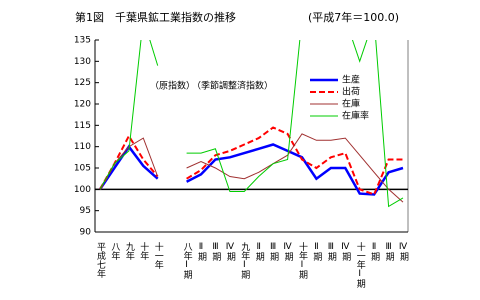 The image size is (480, 300). I want to click on x-tick-label: 九年Ⅰ期, so click(244, 261).